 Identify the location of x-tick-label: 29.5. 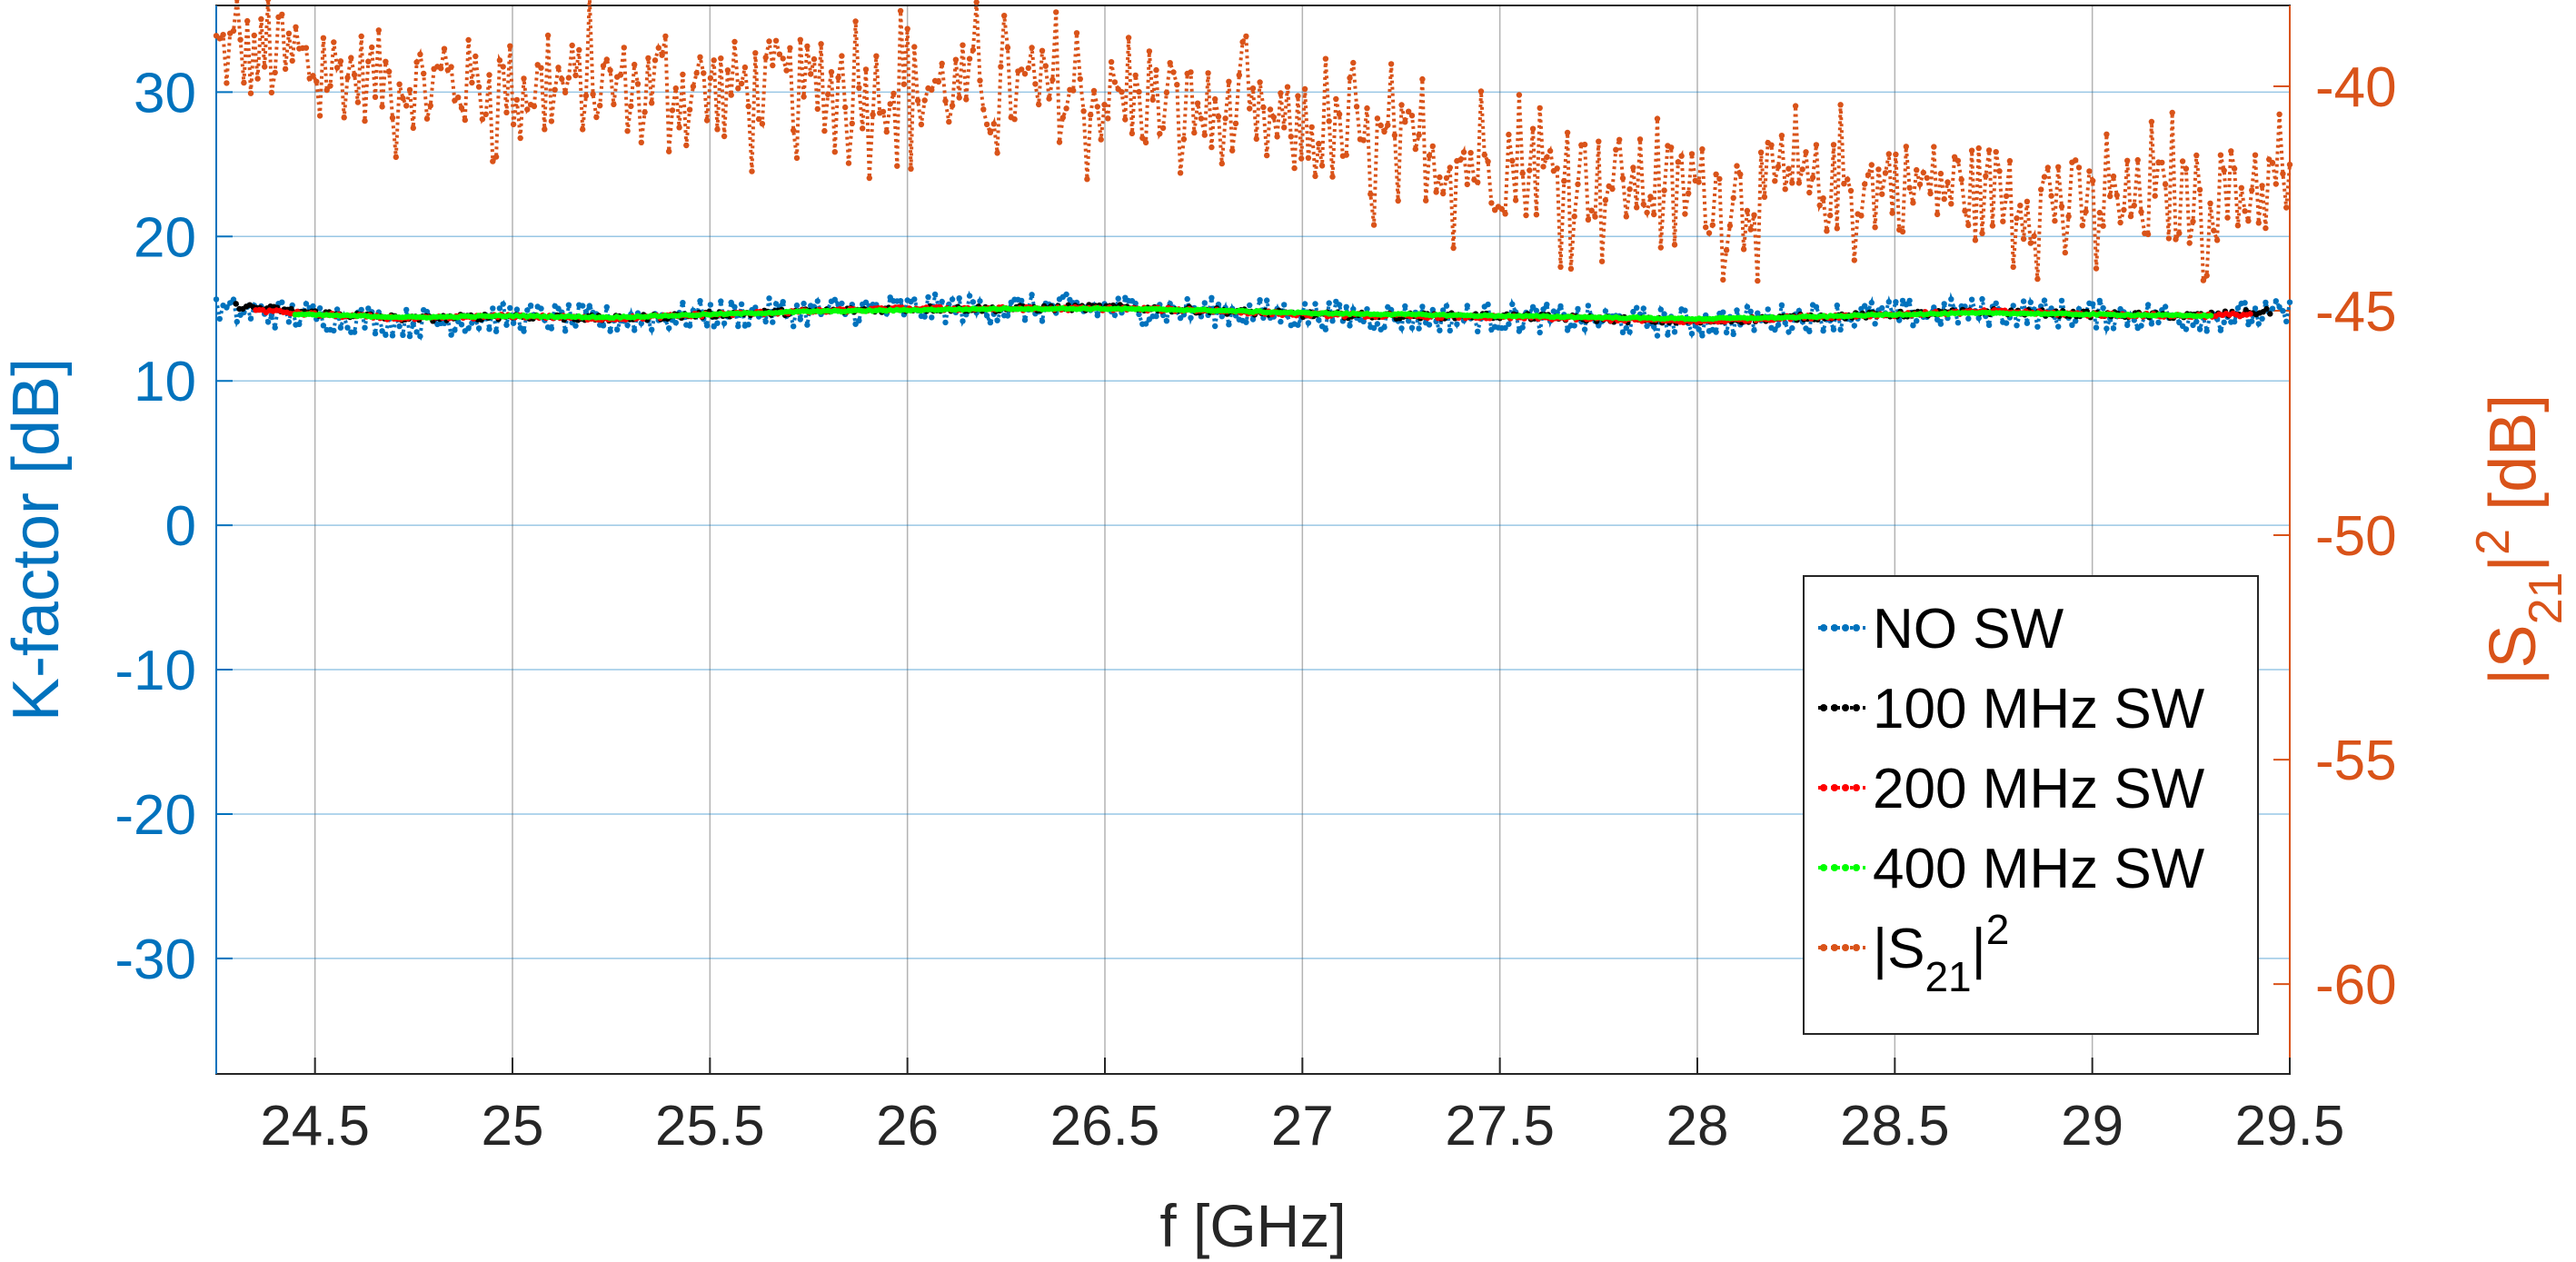
(2290, 1126).